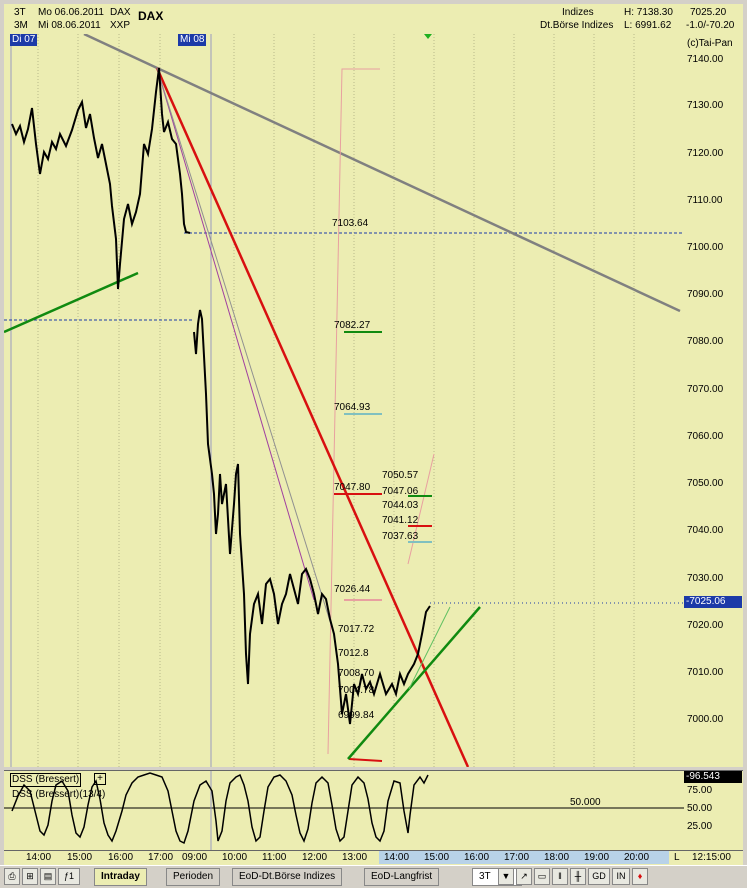 The image size is (747, 888). What do you see at coordinates (705, 672) in the screenshot?
I see `price-tick: 7010.00` at bounding box center [705, 672].